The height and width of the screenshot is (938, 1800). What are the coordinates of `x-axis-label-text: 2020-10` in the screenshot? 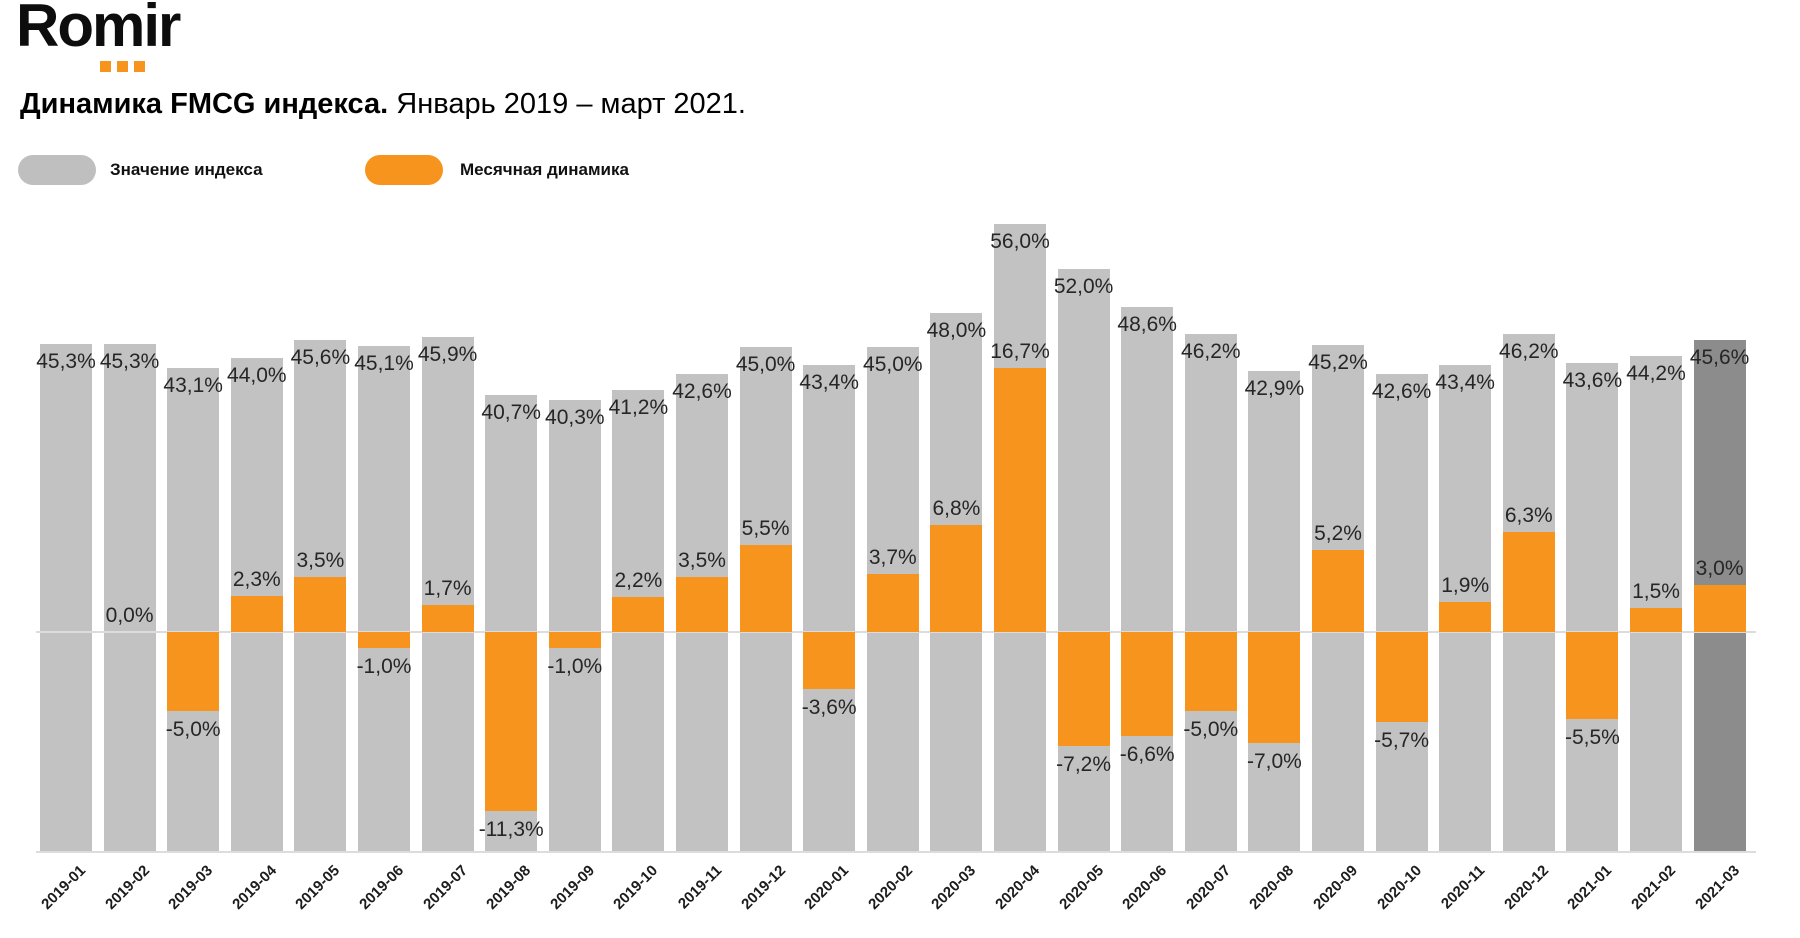 It's located at (1399, 887).